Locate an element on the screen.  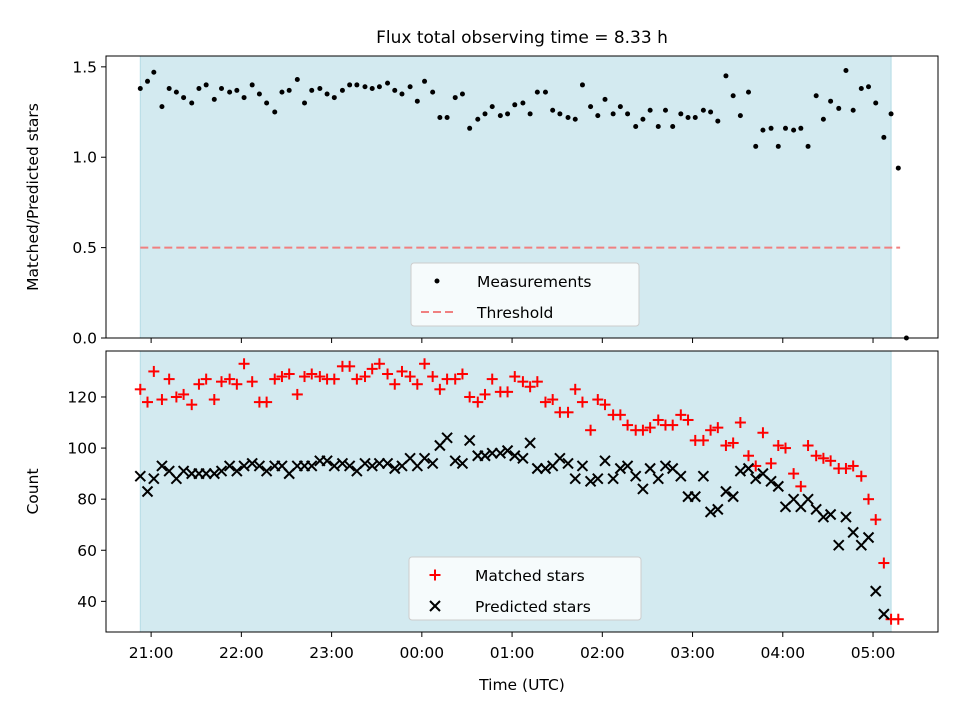
y-tick-label: 1.5 is located at coordinates (84, 67).